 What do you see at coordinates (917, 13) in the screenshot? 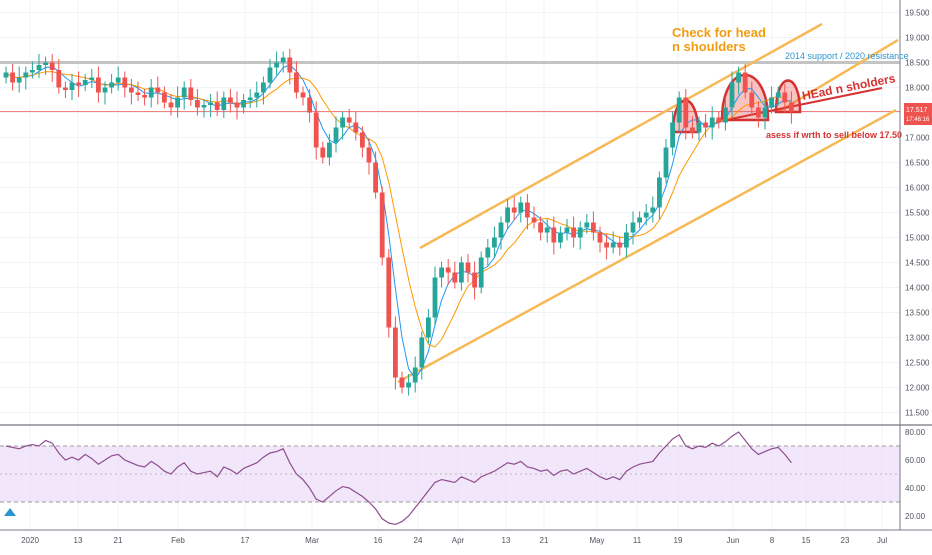
I see `price-tick-label: 19.500` at bounding box center [917, 13].